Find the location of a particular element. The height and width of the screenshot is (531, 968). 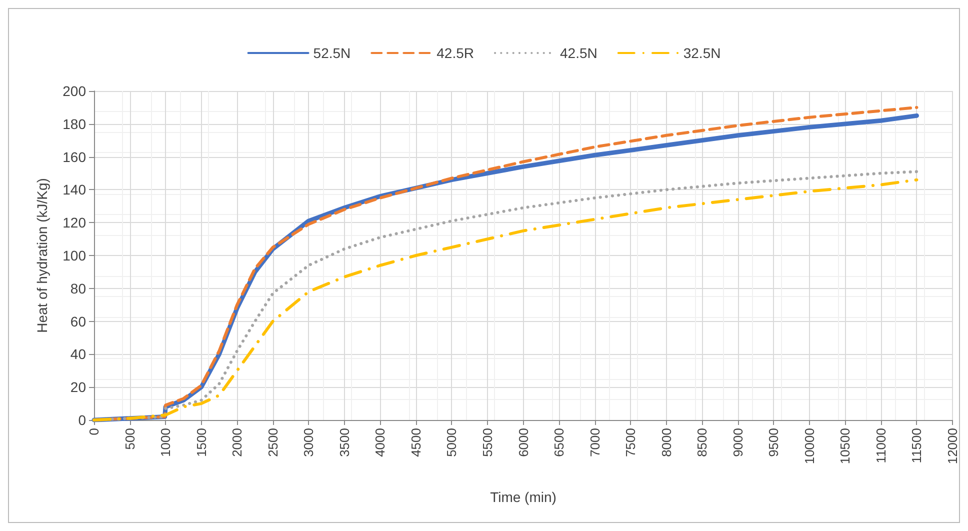

x-tick-label: 9000 is located at coordinates (738, 442).